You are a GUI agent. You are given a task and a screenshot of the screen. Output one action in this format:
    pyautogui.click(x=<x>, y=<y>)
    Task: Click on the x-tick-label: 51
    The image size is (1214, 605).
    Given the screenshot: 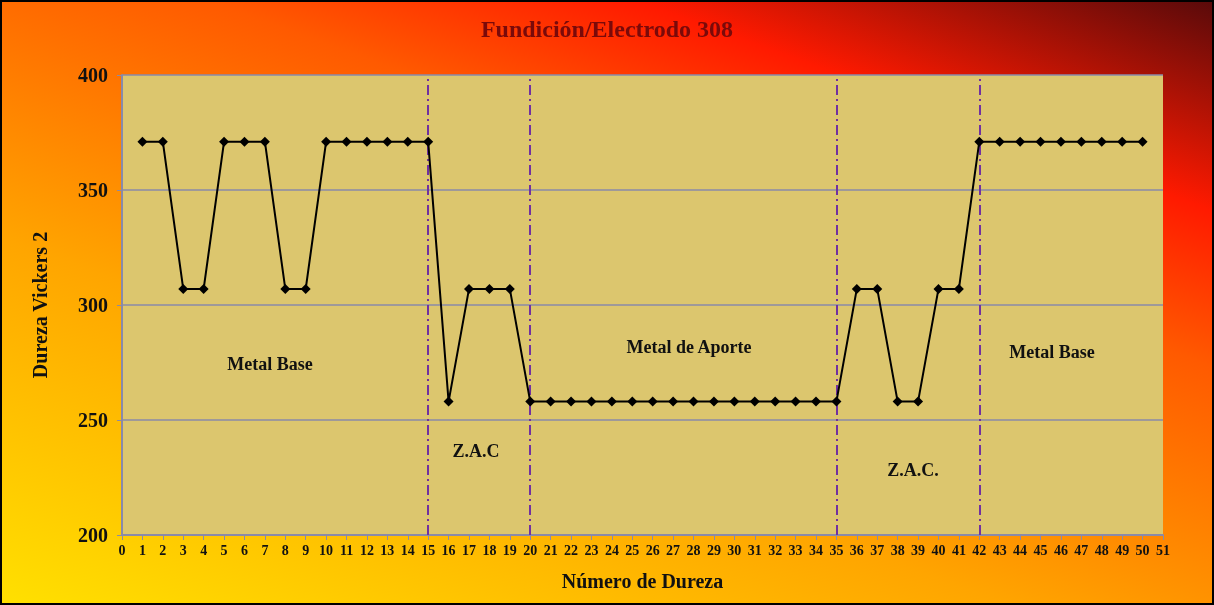 What is the action you would take?
    pyautogui.click(x=1163, y=550)
    